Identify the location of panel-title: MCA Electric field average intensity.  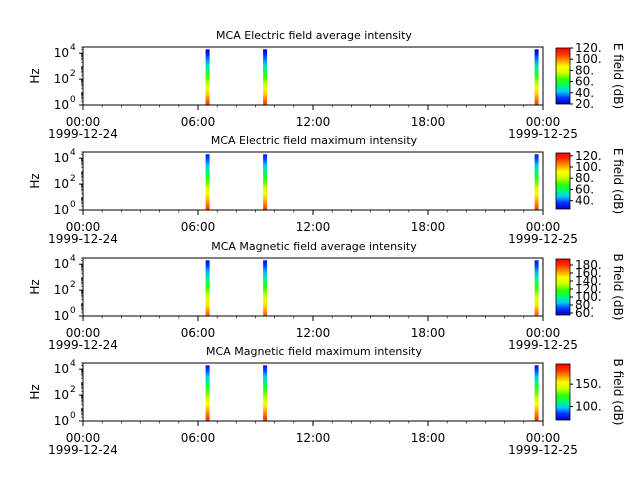
(314, 35).